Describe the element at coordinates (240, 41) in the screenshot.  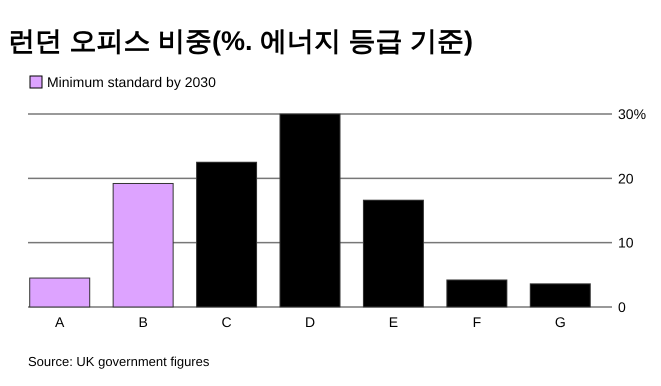
I see `chart-title: 런던 오피스 비중(%. 에너지 등급 기준)` at that location.